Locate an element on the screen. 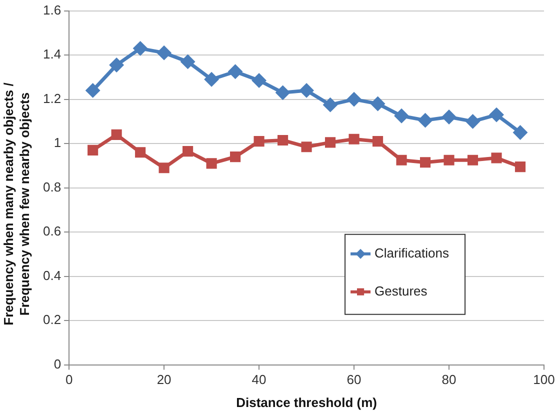 Image resolution: width=558 pixels, height=417 pixels. x-axis-title: Distance threshold (m) is located at coordinates (306, 402).